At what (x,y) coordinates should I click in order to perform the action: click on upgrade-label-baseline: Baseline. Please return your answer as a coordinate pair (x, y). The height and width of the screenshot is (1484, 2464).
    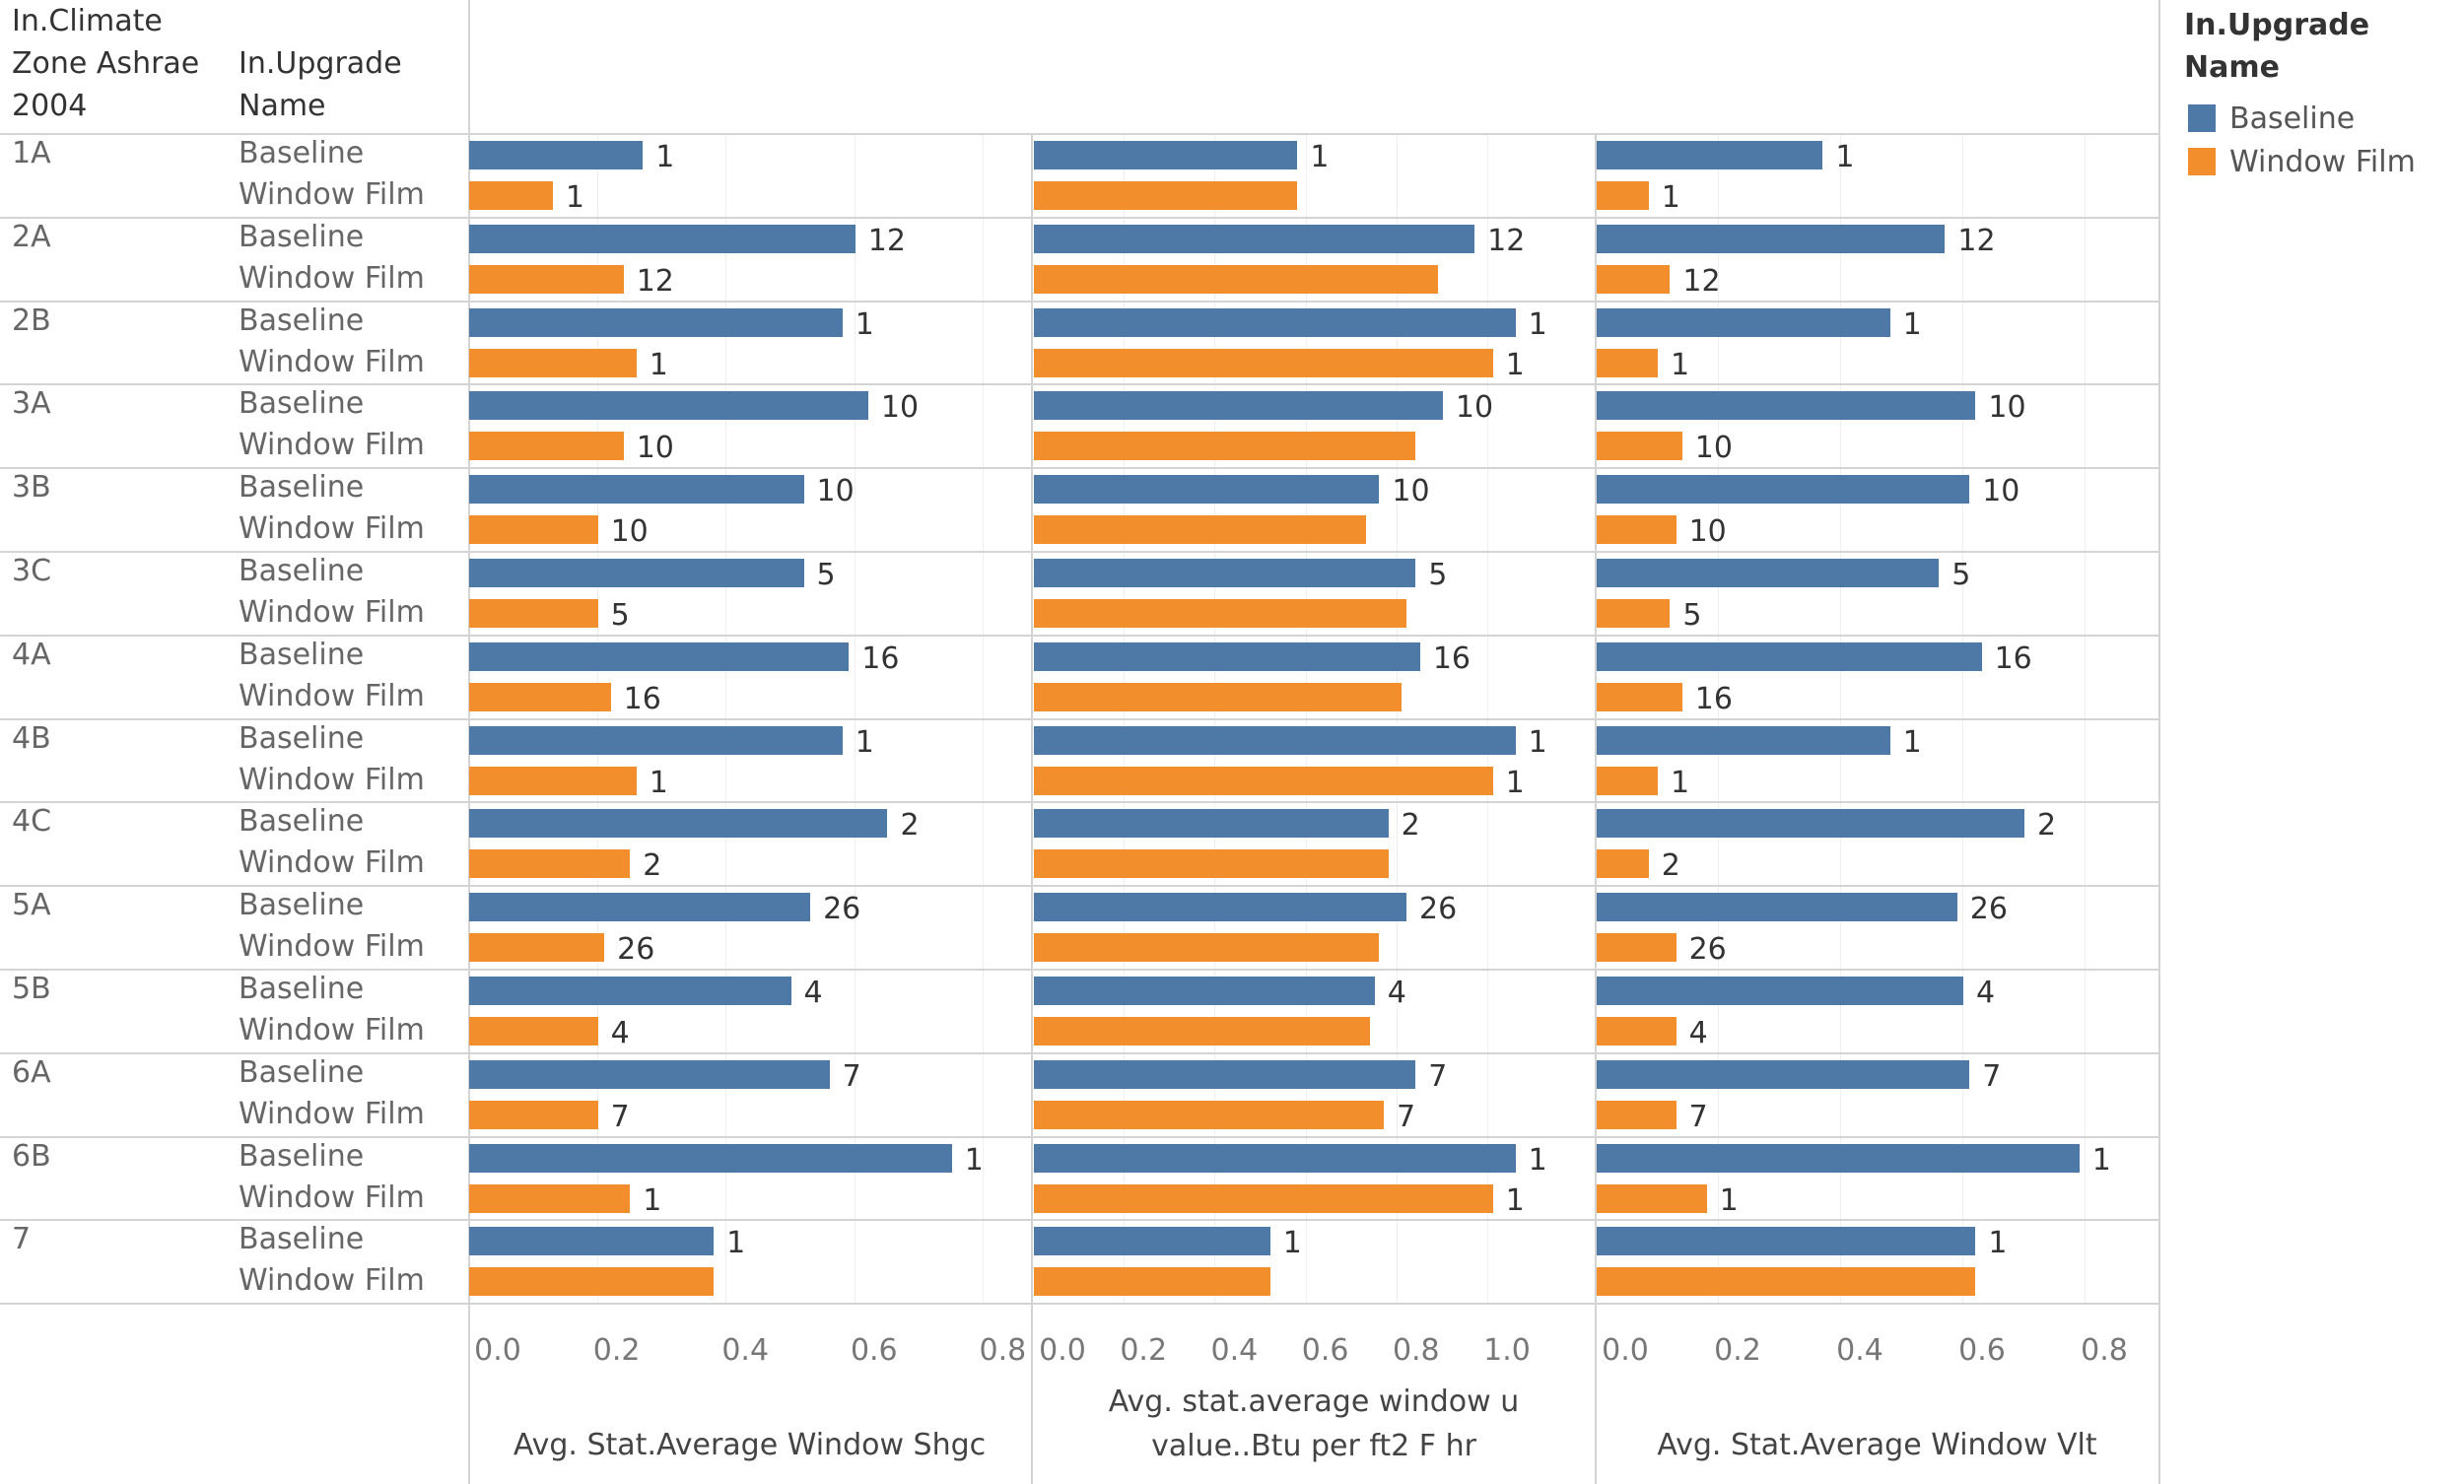
    Looking at the image, I should click on (302, 1072).